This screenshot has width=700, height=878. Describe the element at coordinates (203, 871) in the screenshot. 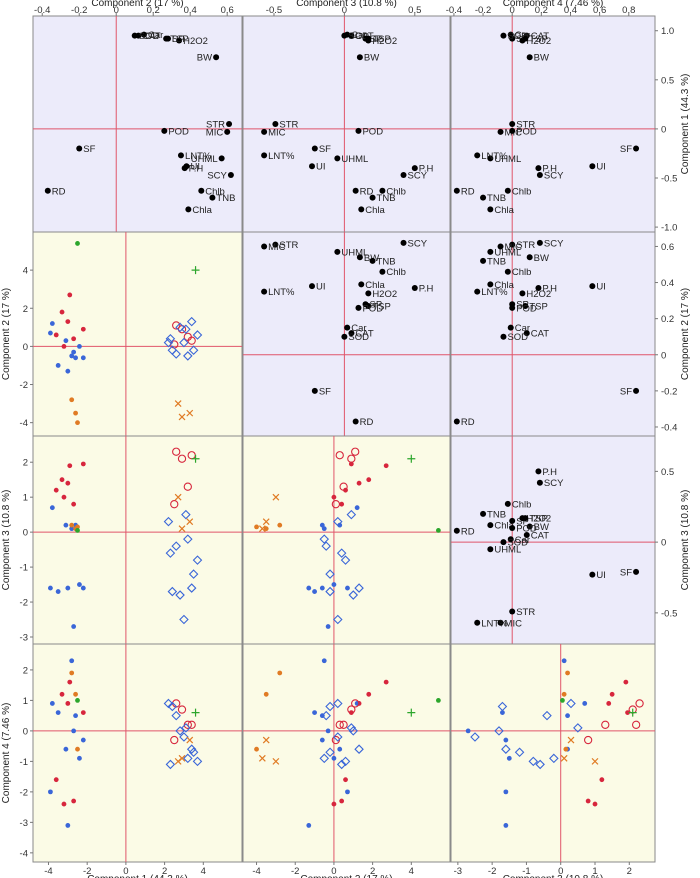

I see `tick-label: 4` at that location.